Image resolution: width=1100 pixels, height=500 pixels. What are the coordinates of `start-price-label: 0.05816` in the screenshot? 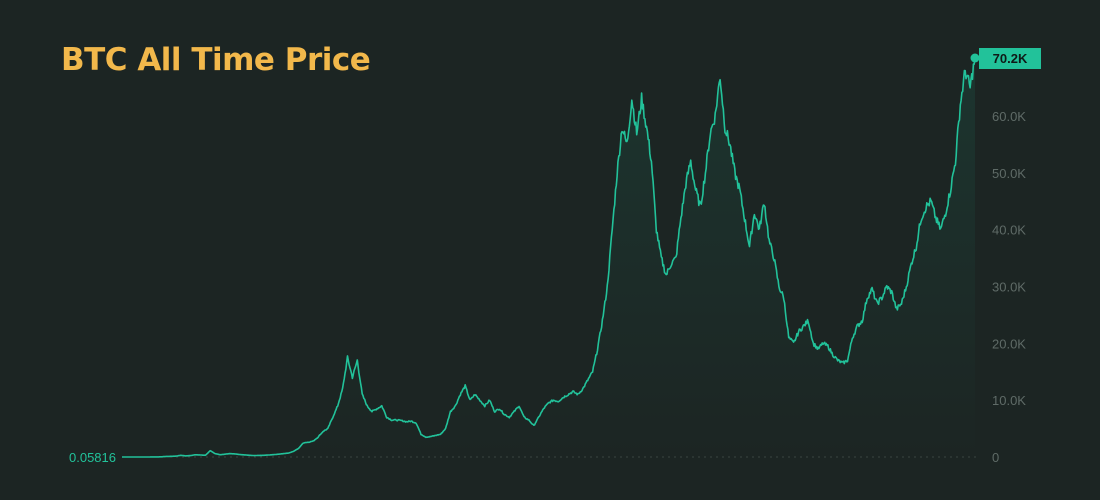 It's located at (92, 457).